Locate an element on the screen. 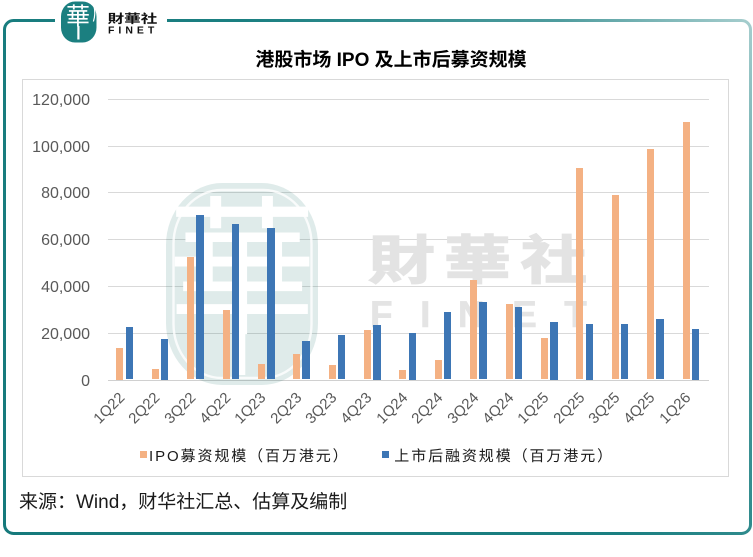 The height and width of the screenshot is (557, 753). svg-text: FINET is located at coordinates (133, 31).